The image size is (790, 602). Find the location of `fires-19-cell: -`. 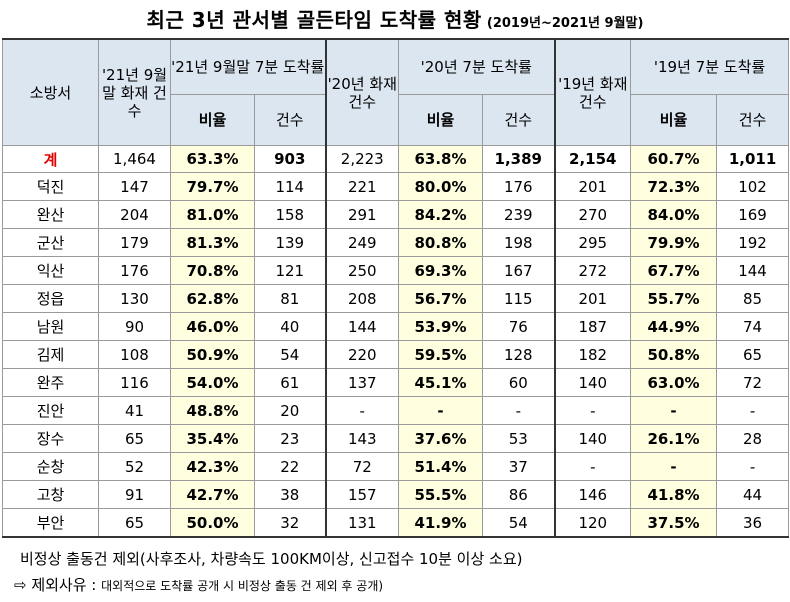

fires-19-cell: - is located at coordinates (592, 410).